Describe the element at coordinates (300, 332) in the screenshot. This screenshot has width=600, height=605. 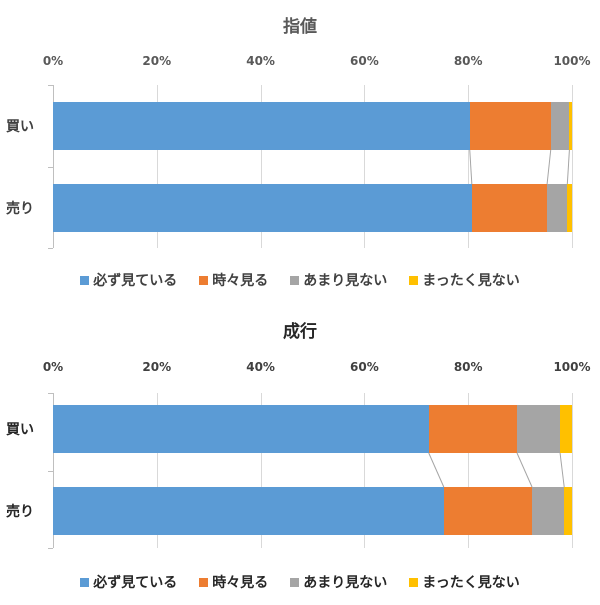
I see `chart-title: 成行` at that location.